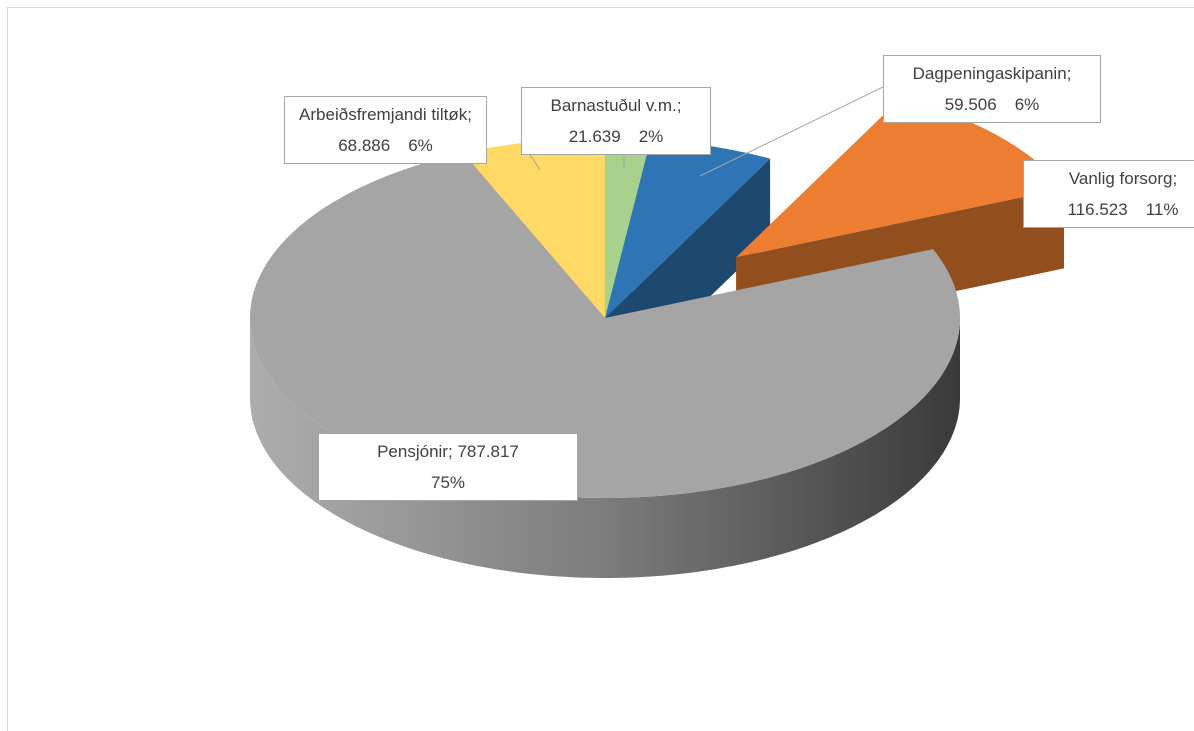 Image resolution: width=1194 pixels, height=731 pixels. I want to click on label-category: Pensjónir;, so click(415, 451).